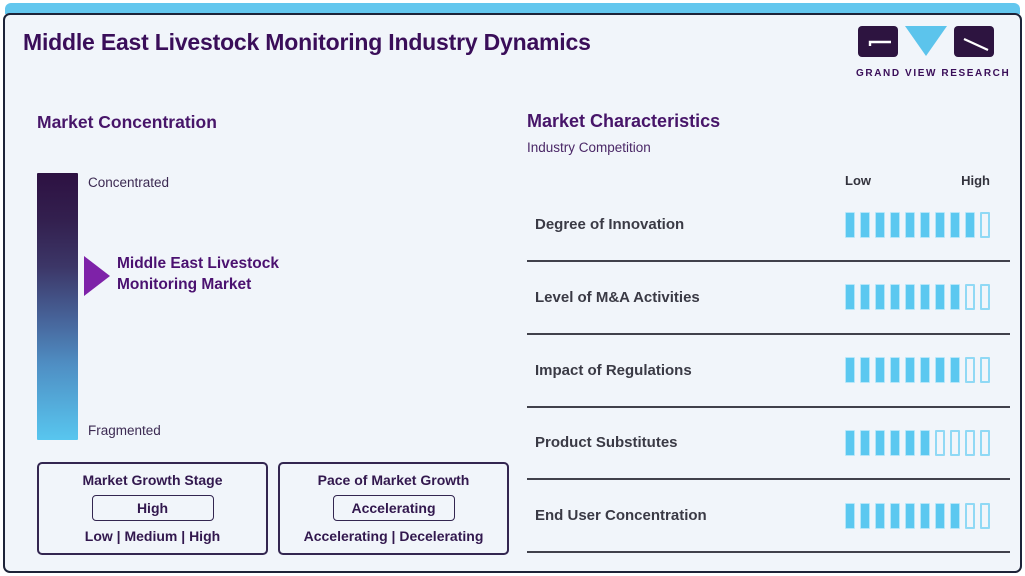  What do you see at coordinates (975, 180) in the screenshot?
I see `scale-high-label: High` at bounding box center [975, 180].